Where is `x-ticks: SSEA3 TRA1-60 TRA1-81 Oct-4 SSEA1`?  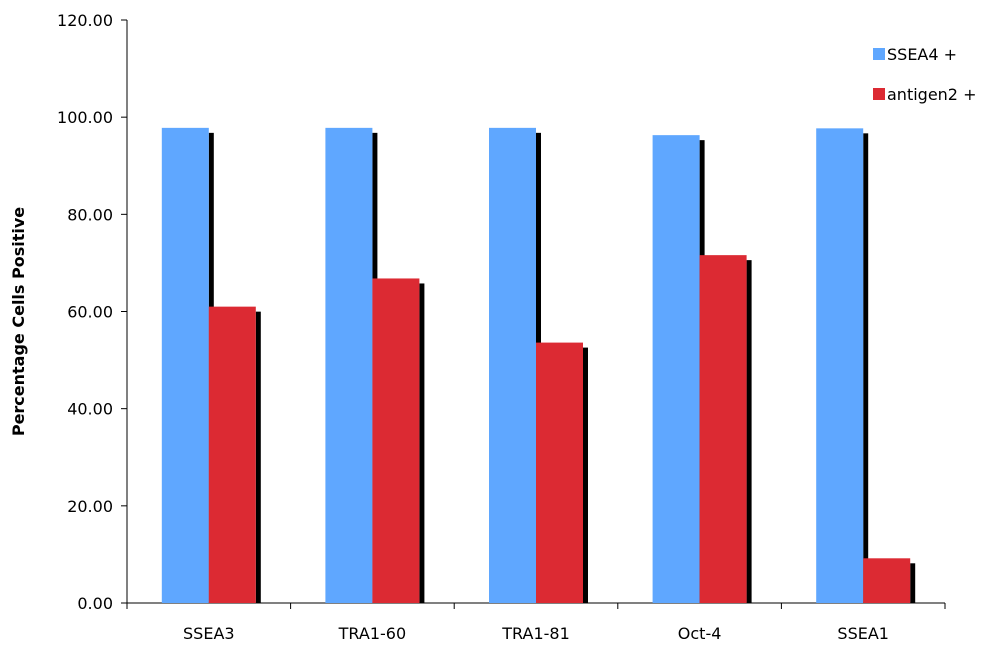 x-ticks: SSEA3 TRA1-60 TRA1-81 Oct-4 SSEA1 is located at coordinates (536, 623).